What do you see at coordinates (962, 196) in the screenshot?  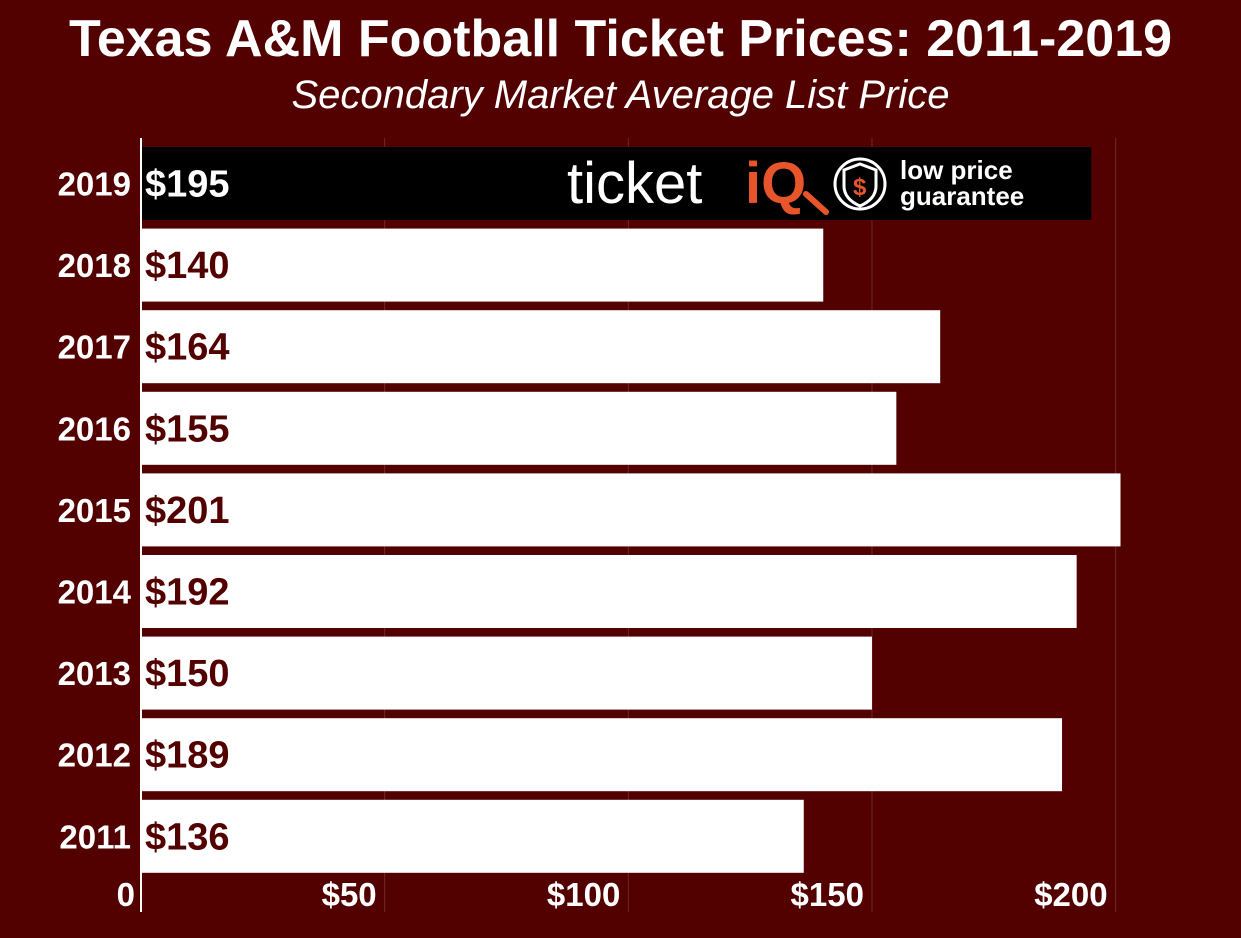 I see `logo-tagline-line2: guarantee` at bounding box center [962, 196].